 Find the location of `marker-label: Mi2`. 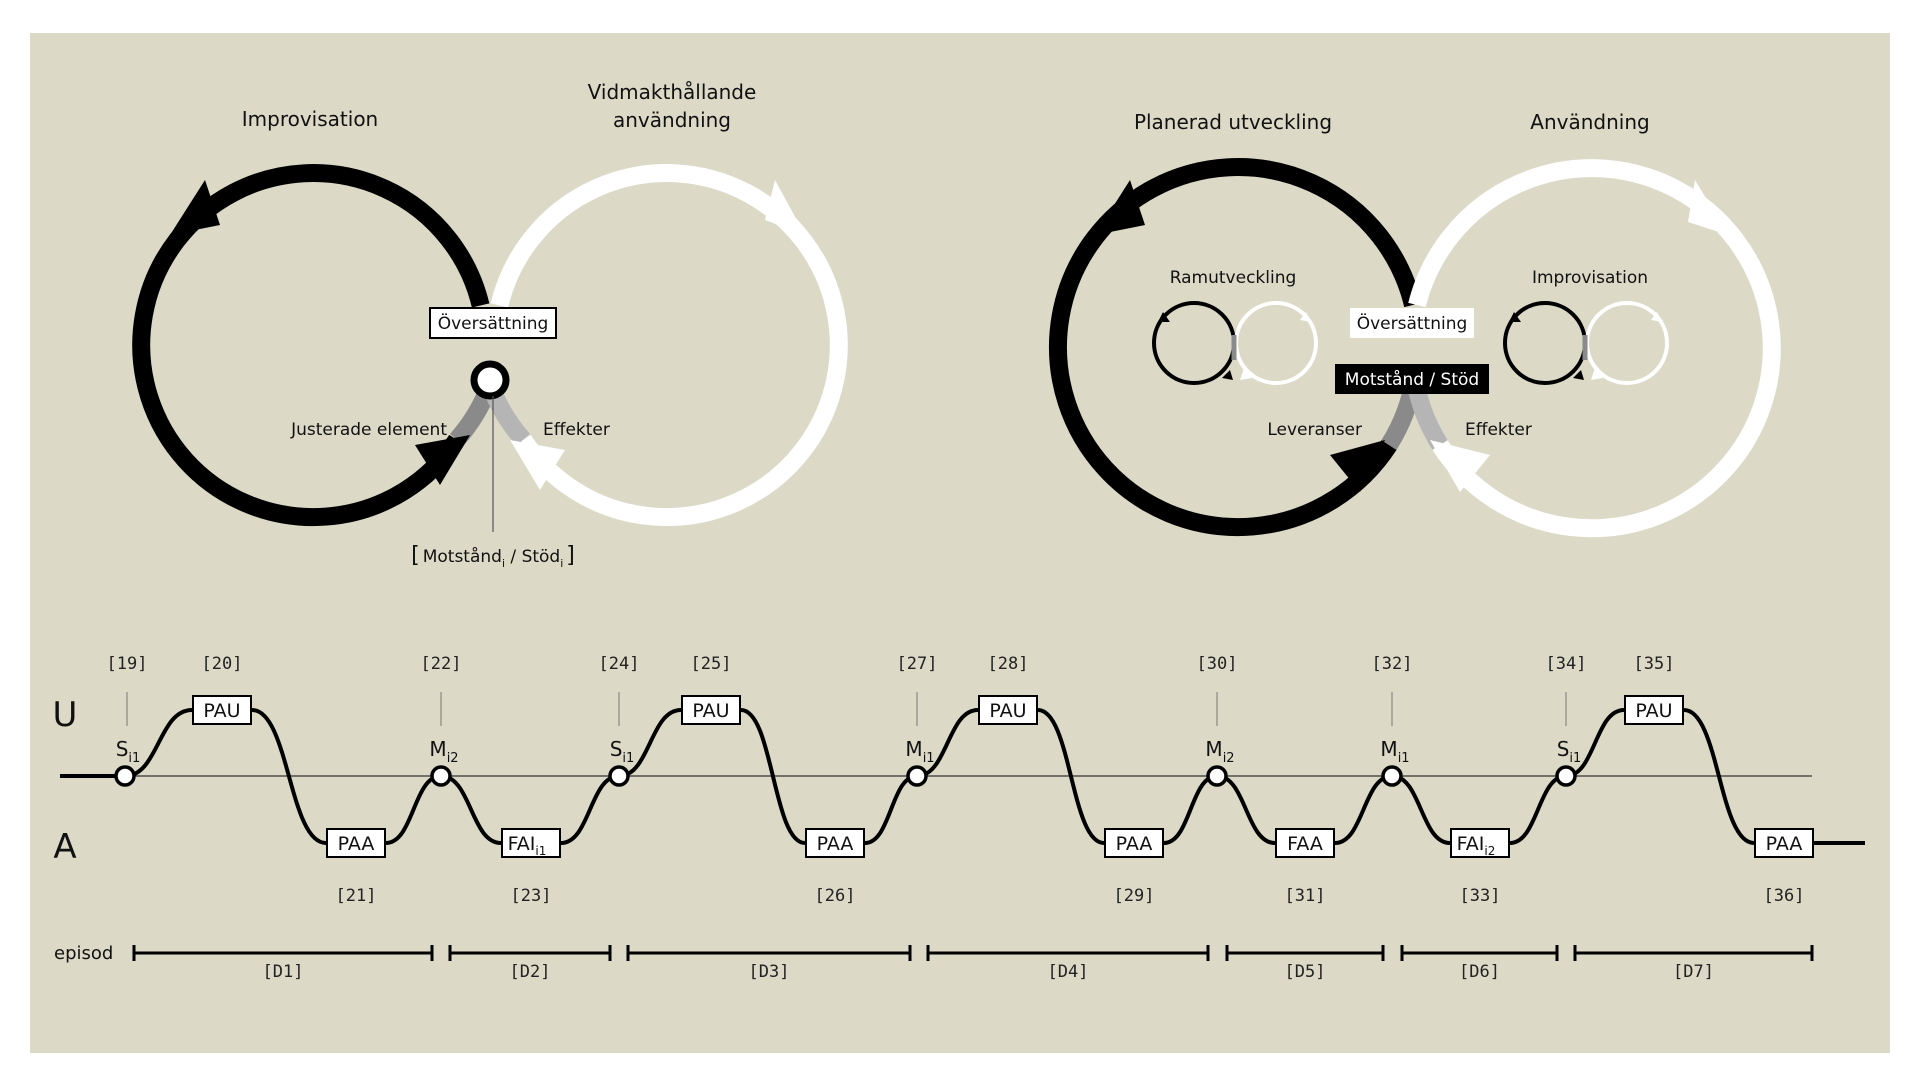

marker-label: Mi2 is located at coordinates (443, 751).